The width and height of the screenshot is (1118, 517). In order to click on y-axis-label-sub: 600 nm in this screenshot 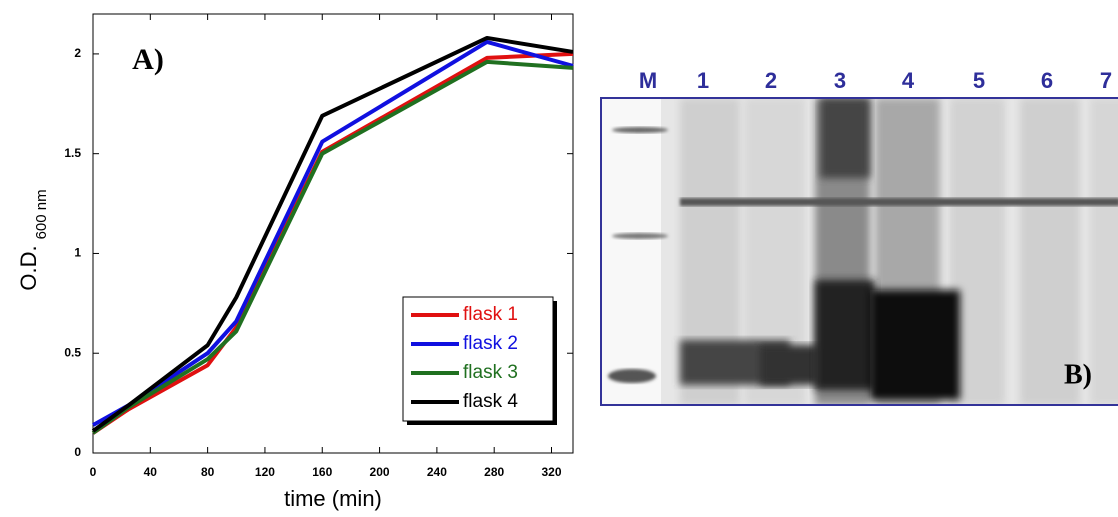, I will do `click(41, 214)`.